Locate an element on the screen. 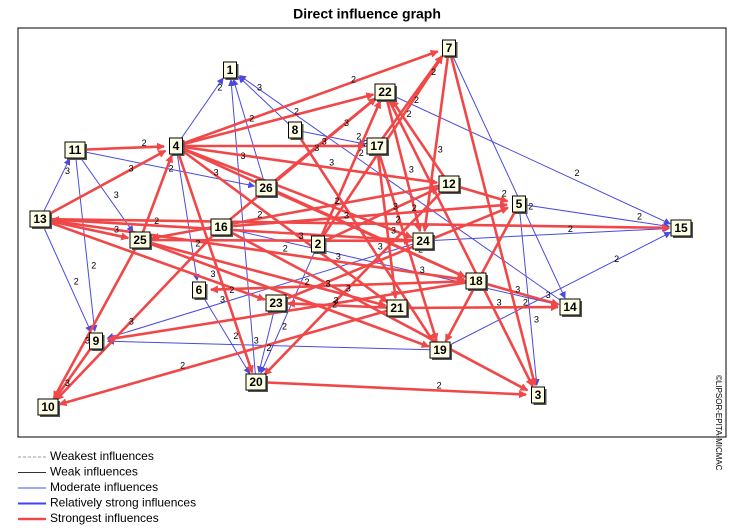 The height and width of the screenshot is (532, 734). node: 23 is located at coordinates (276, 303).